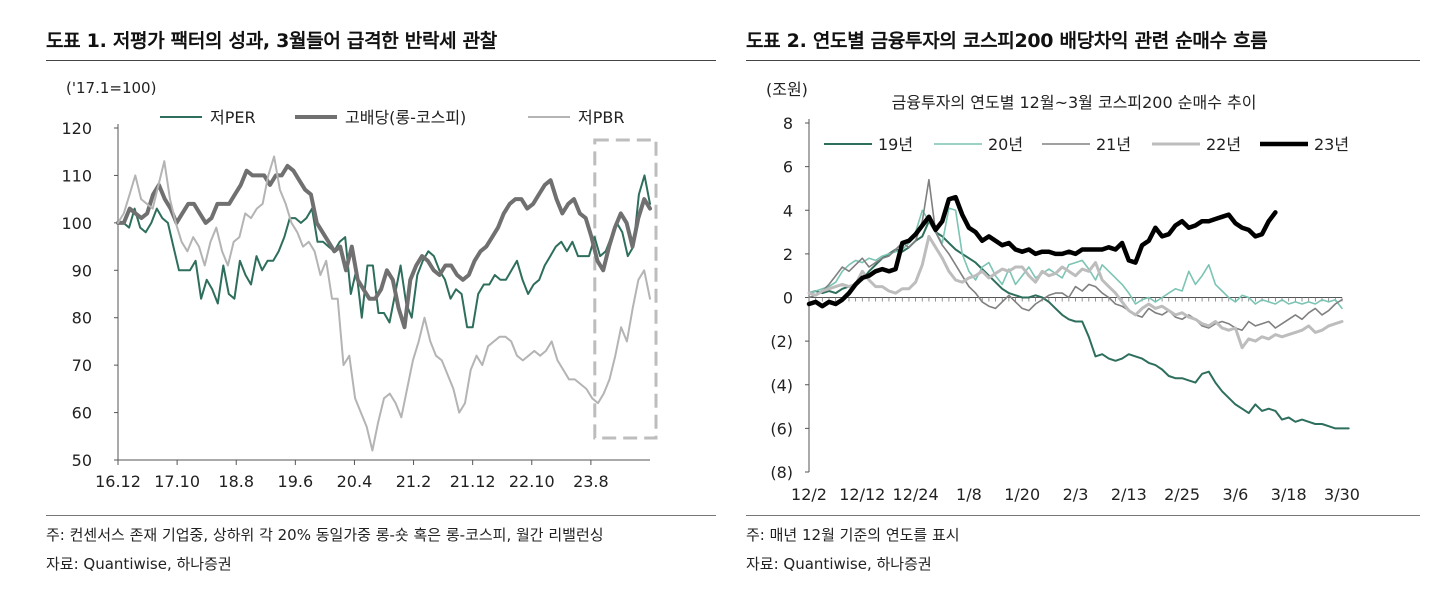  What do you see at coordinates (1236, 494) in the screenshot?
I see `right-x-tick-label: 3/6` at bounding box center [1236, 494].